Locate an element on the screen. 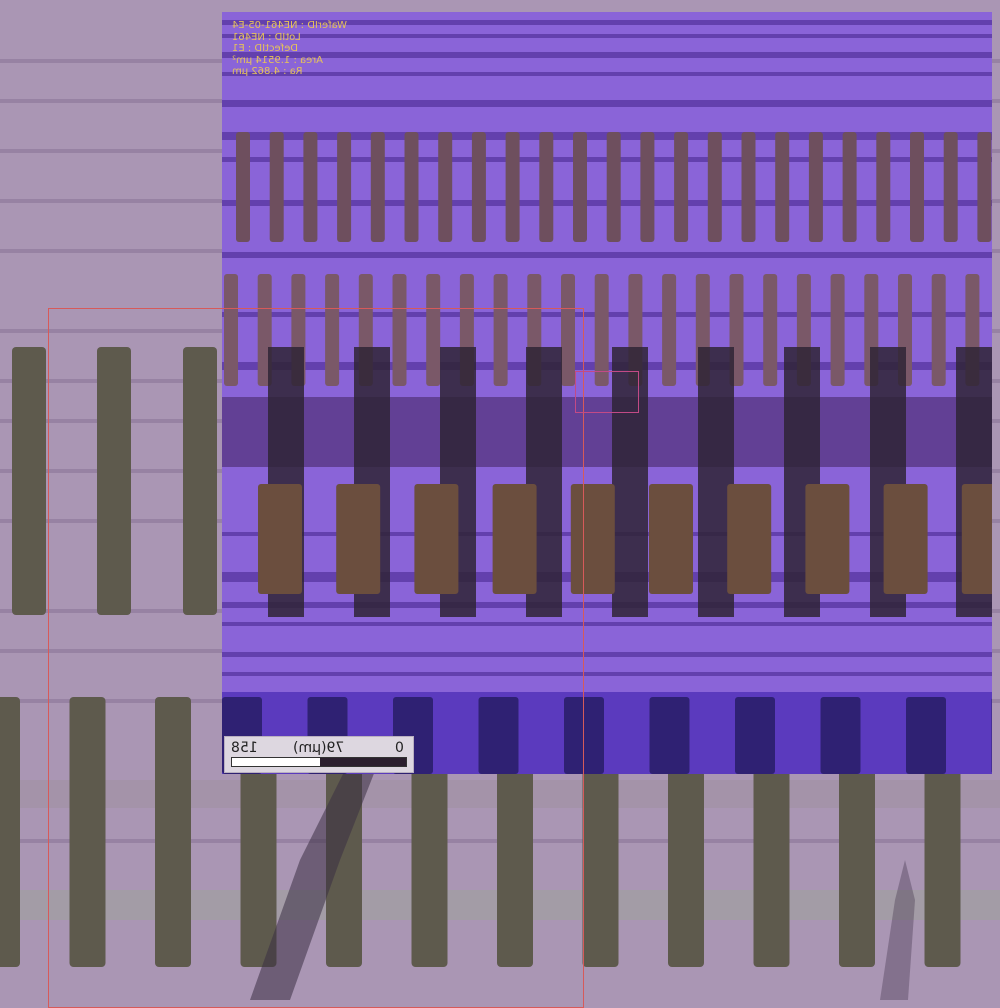  scale-strip-light is located at coordinates (276, 762).